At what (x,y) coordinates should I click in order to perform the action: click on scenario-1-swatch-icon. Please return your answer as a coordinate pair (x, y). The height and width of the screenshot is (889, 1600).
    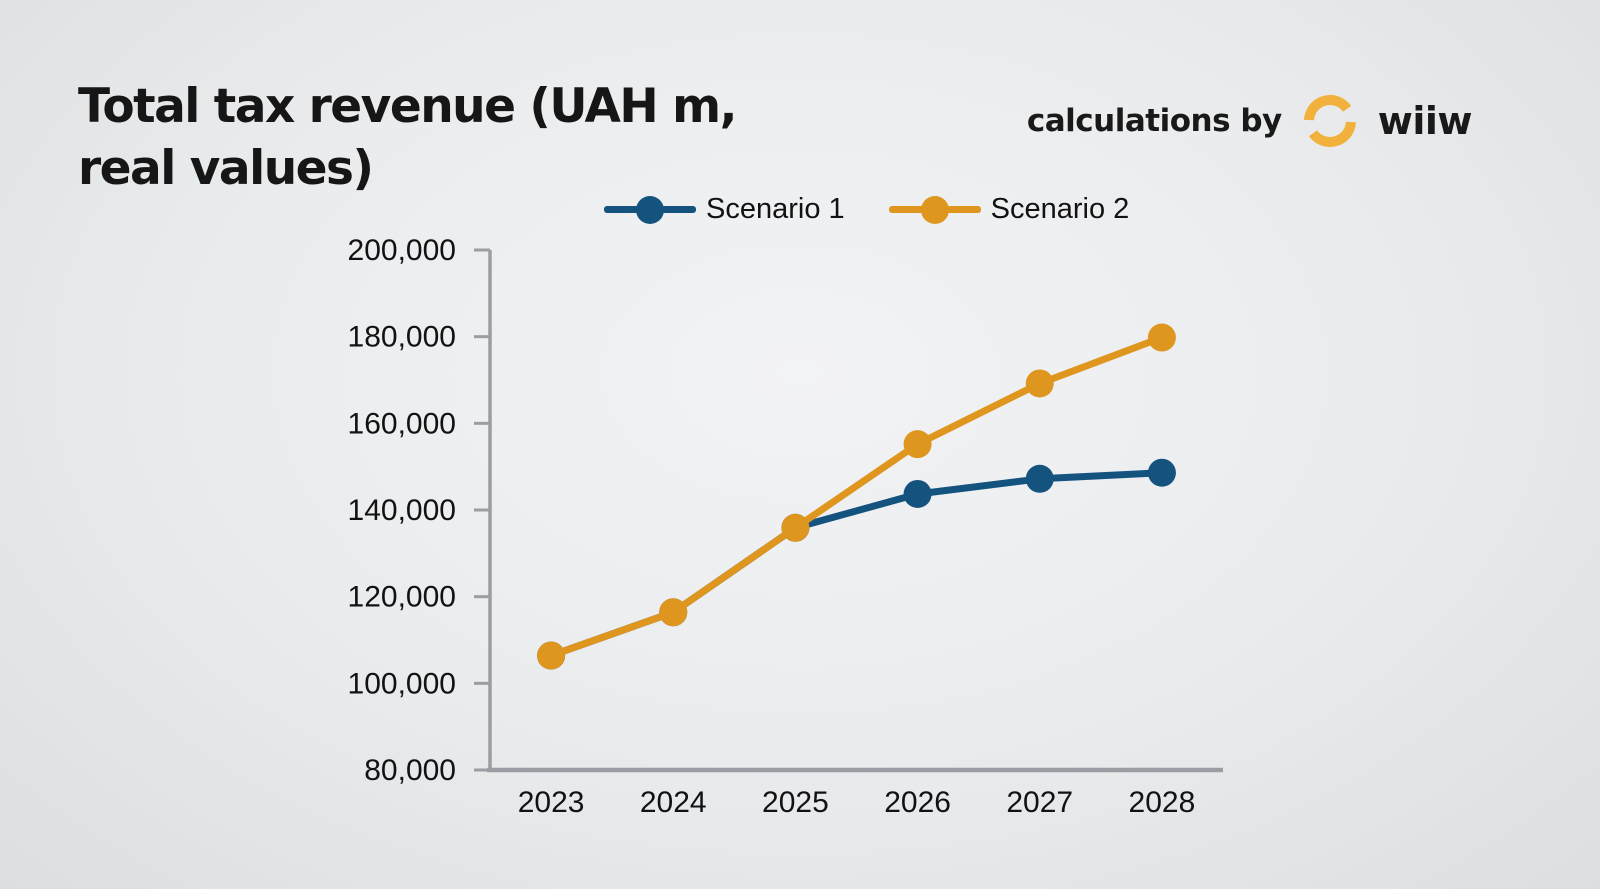
    Looking at the image, I should click on (650, 209).